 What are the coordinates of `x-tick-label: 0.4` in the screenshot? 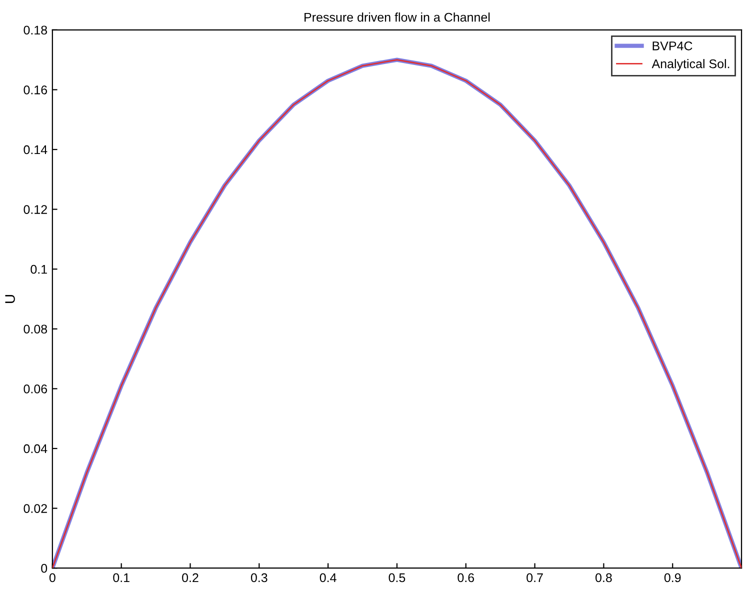 It's located at (328, 577).